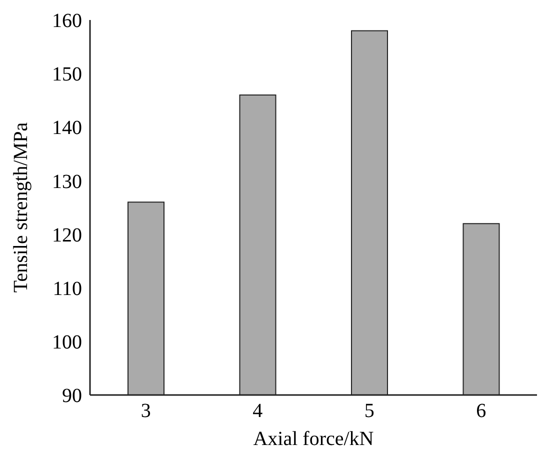 Image resolution: width=539 pixels, height=455 pixels. Describe the element at coordinates (67, 289) in the screenshot. I see `y-tick-label: 110` at that location.